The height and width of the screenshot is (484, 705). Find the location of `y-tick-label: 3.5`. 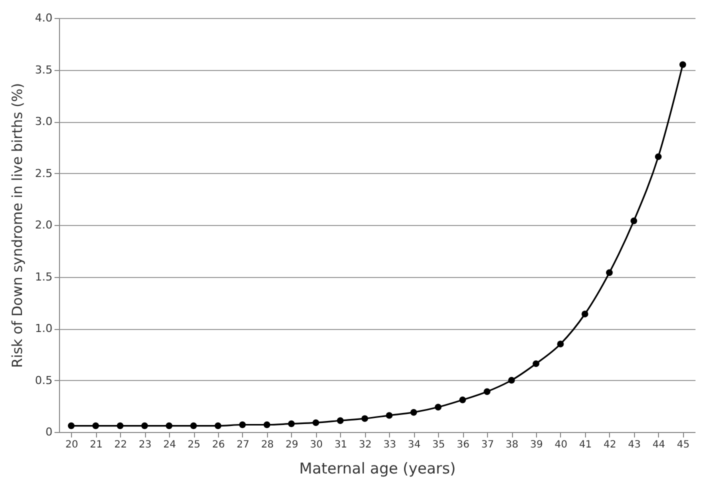

y-tick-label: 3.5 is located at coordinates (43, 69).